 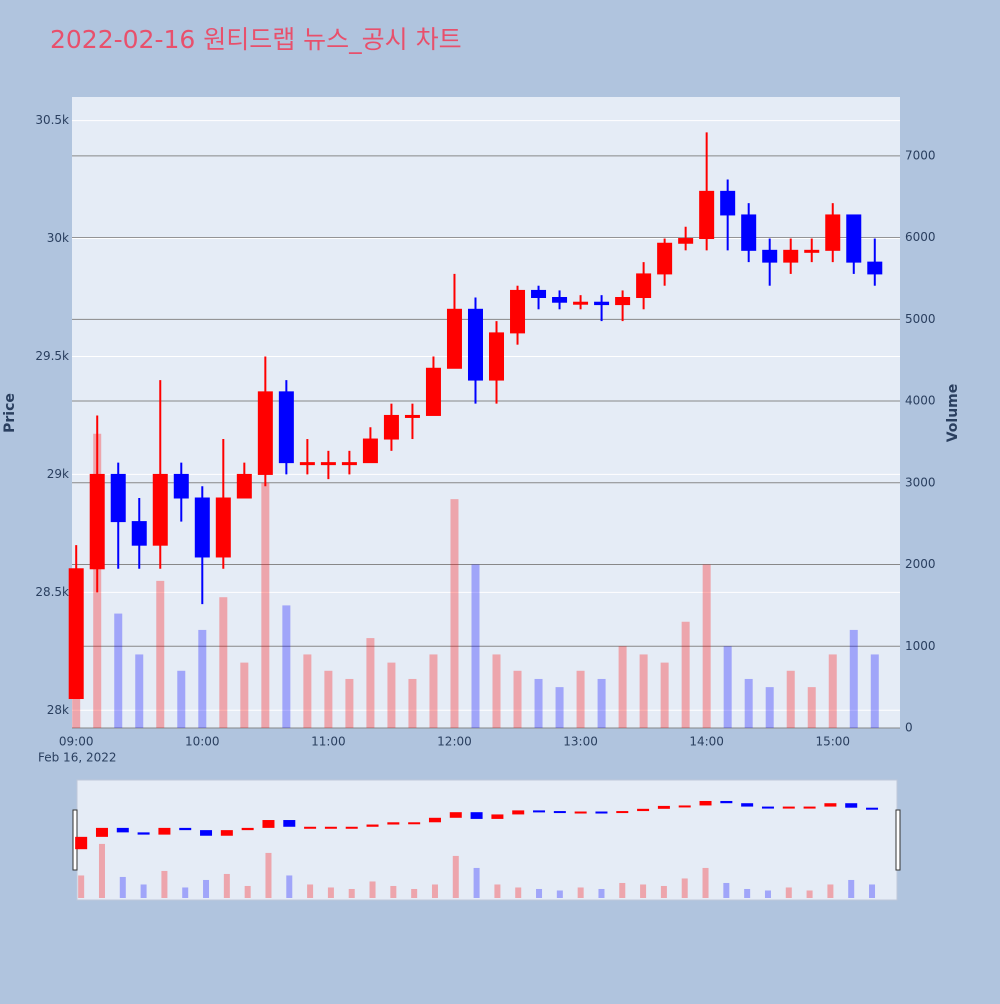 What do you see at coordinates (487, 840) in the screenshot?
I see `range-slider` at bounding box center [487, 840].